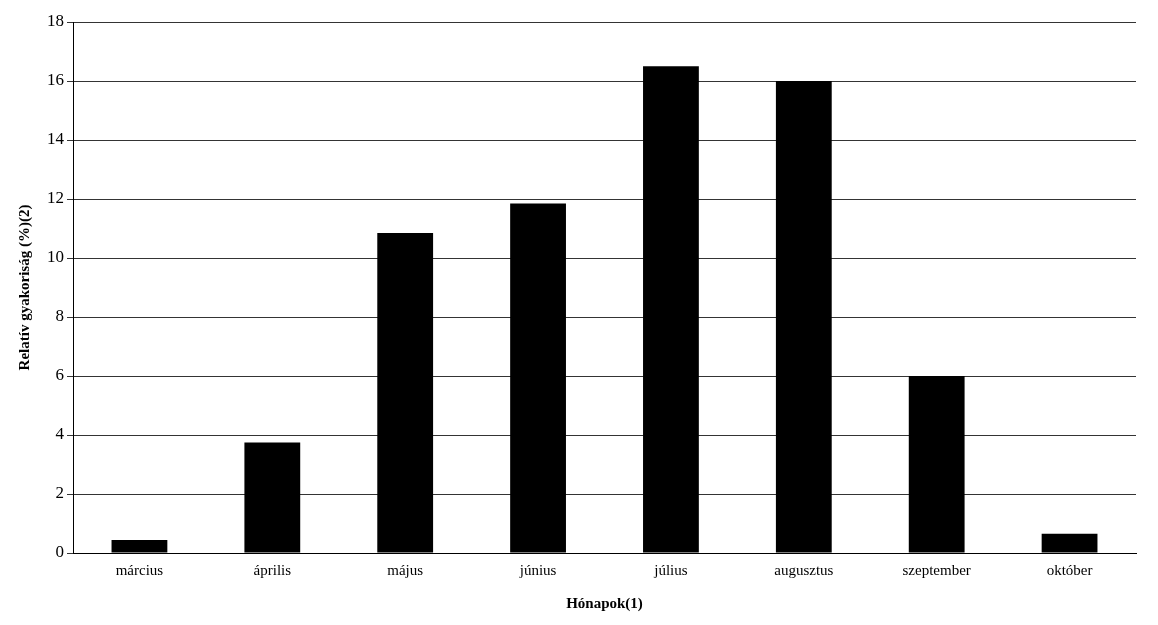 This screenshot has height=625, width=1158. What do you see at coordinates (670, 569) in the screenshot?
I see `x-tick-label: július` at bounding box center [670, 569].